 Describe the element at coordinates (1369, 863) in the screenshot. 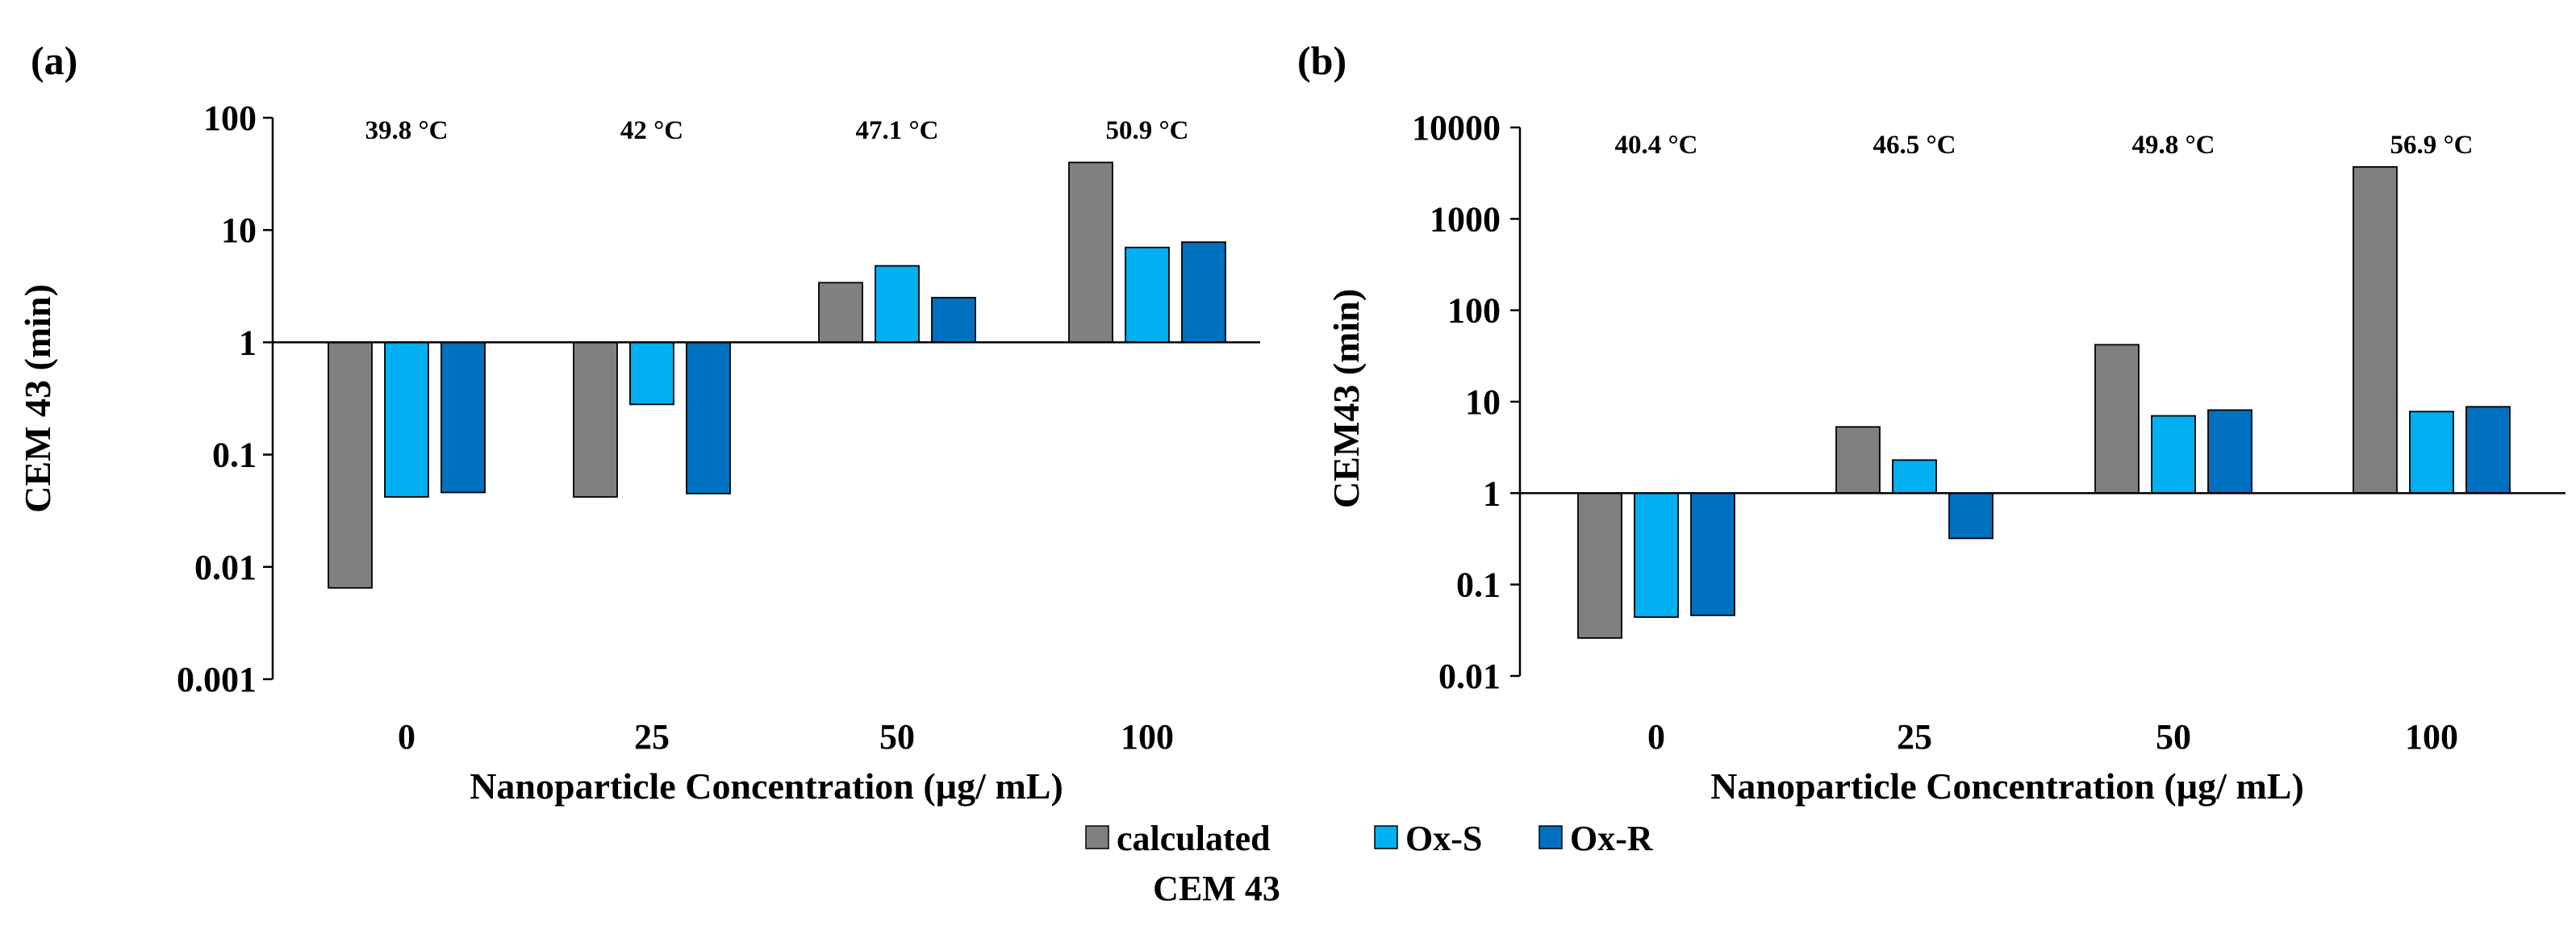

I see `legend: calculated CEM 43 Ox-S Ox-R` at that location.